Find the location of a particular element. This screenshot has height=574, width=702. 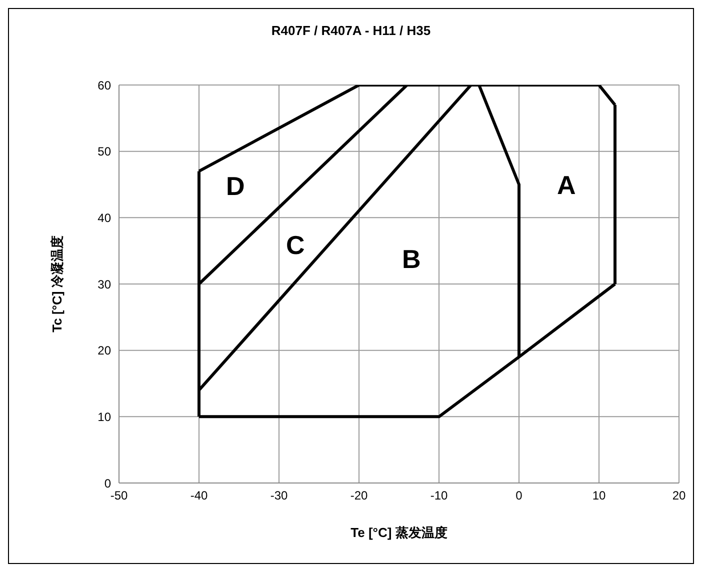

annotation: B is located at coordinates (411, 259).